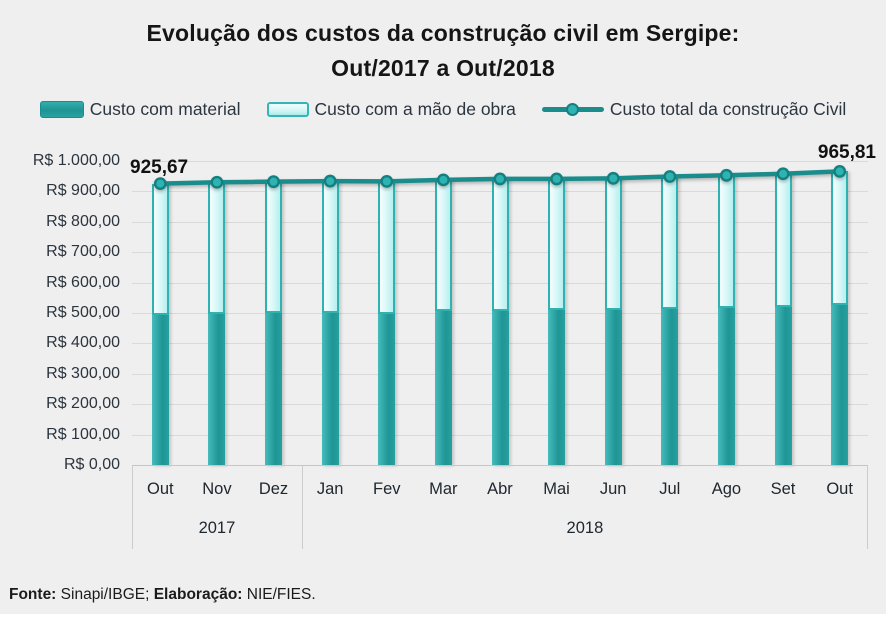  Describe the element at coordinates (572, 109) in the screenshot. I see `total-line-swatch-icon` at that location.